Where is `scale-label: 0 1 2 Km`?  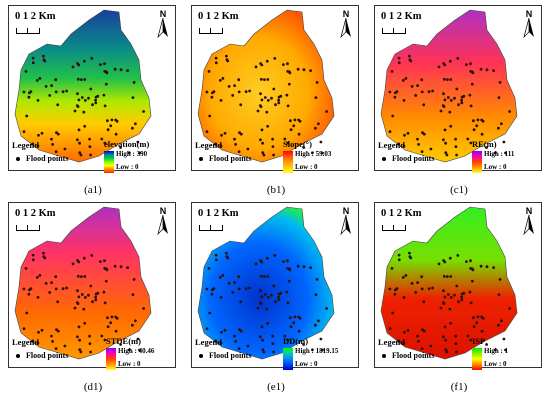
scale-label: 0 1 2 Km is located at coordinates (35, 213).